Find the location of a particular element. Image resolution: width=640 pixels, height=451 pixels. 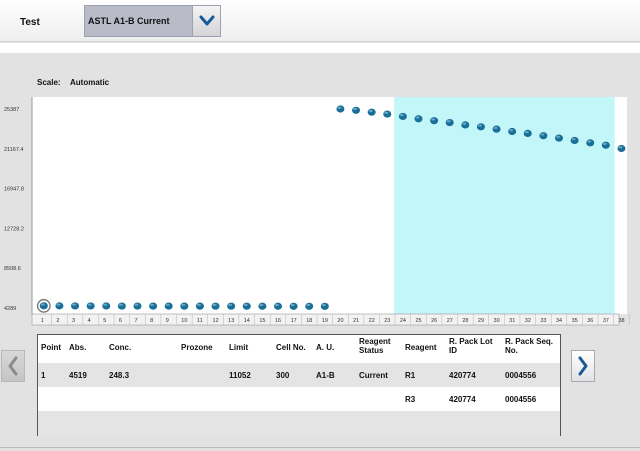

previous-button is located at coordinates (13, 366).